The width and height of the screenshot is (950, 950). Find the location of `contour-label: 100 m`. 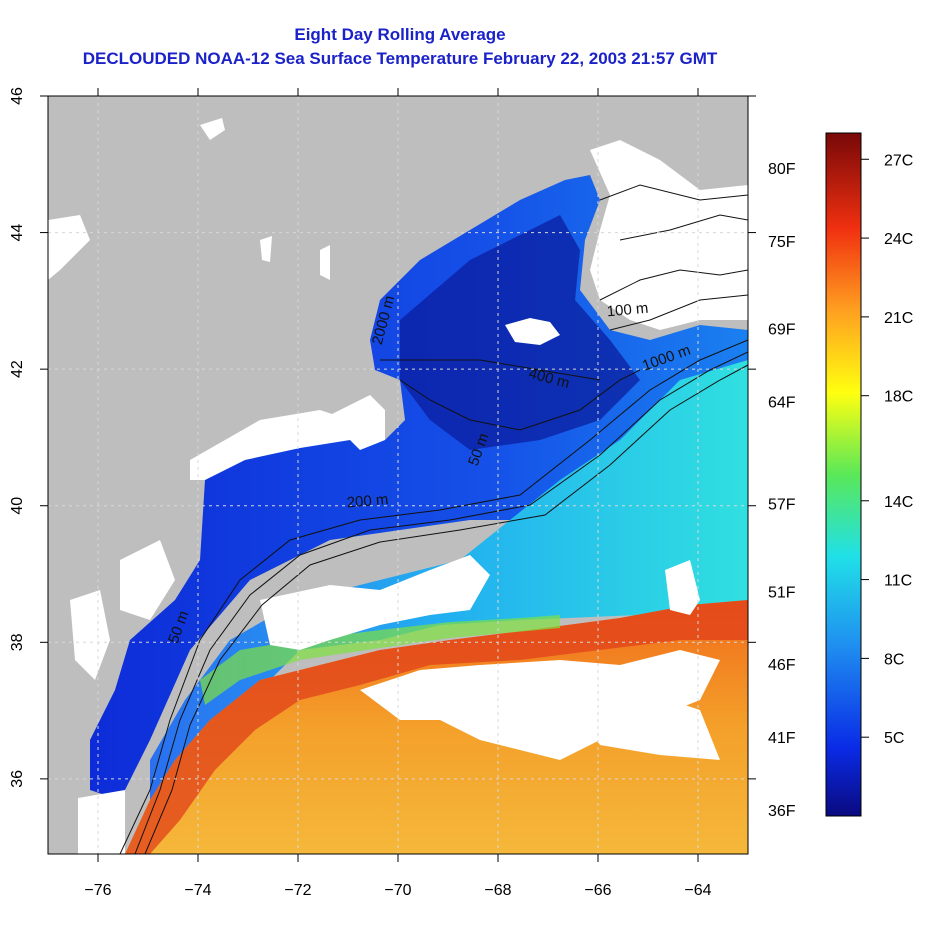

contour-label: 100 m is located at coordinates (627, 310).